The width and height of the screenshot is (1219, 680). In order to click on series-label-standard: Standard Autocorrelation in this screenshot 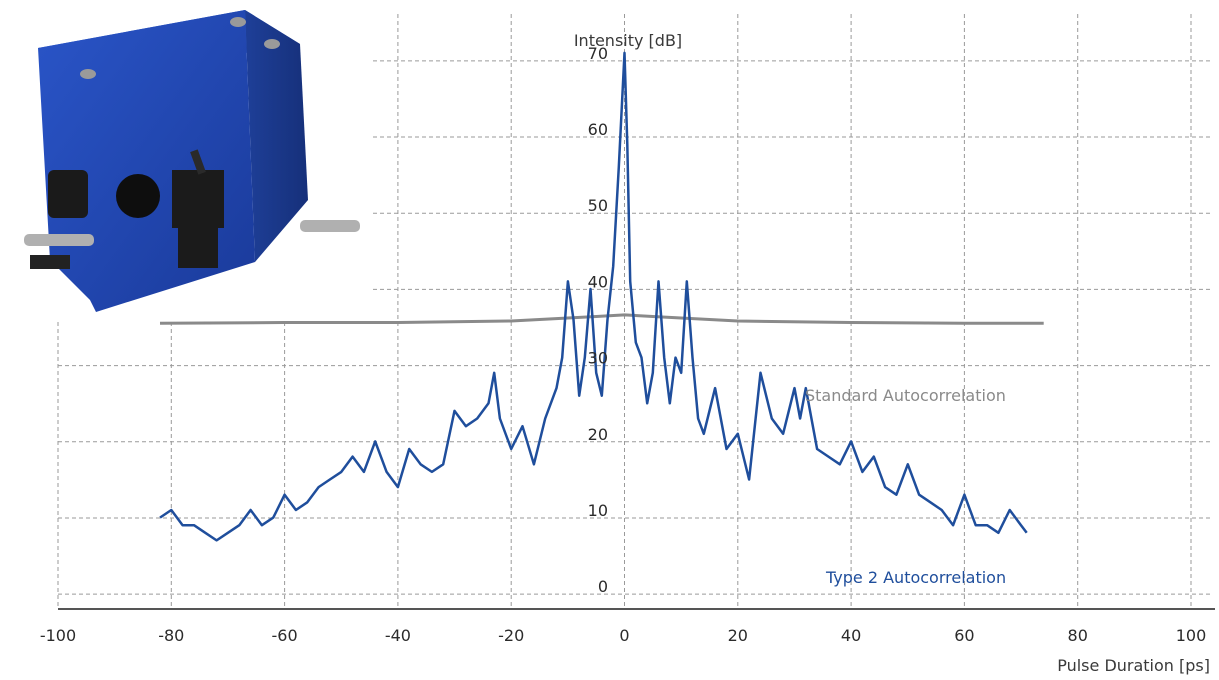, I will do `click(905, 395)`.